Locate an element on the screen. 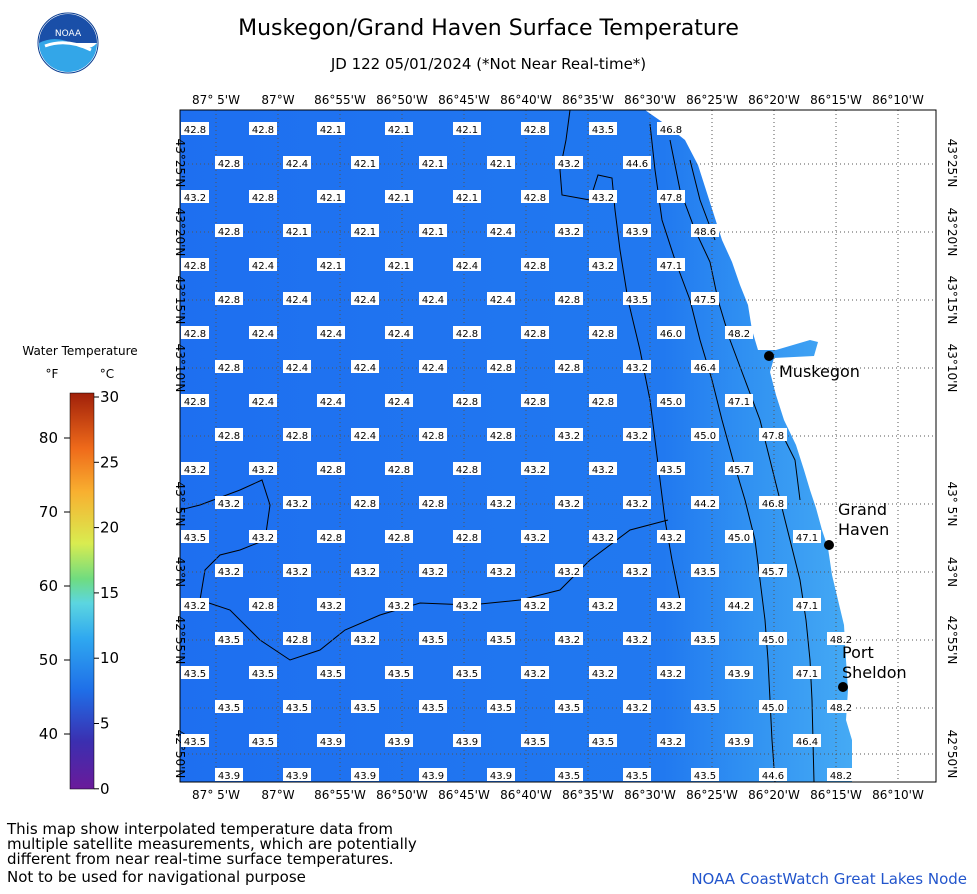 Image resolution: width=977 pixels, height=894 pixels. temperature-value: 47.8 is located at coordinates (671, 197).